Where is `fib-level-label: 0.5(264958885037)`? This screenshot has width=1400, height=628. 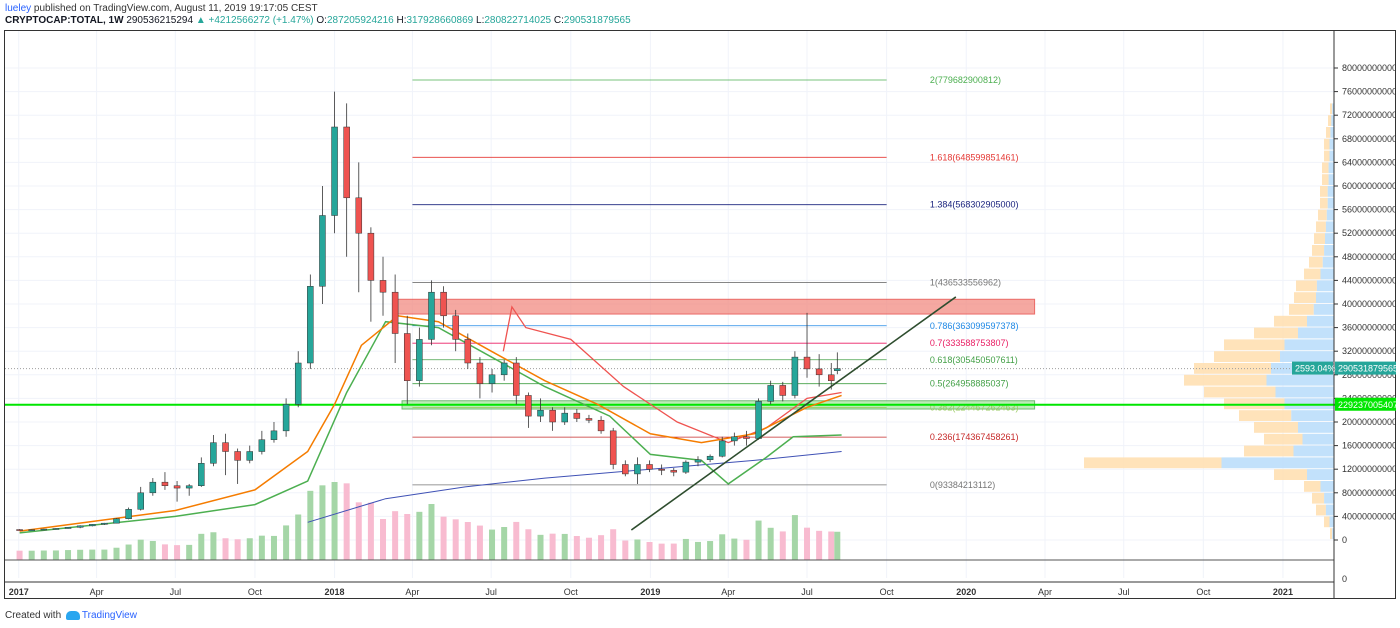
fib-level-label: 0.5(264958885037) is located at coordinates (969, 384).